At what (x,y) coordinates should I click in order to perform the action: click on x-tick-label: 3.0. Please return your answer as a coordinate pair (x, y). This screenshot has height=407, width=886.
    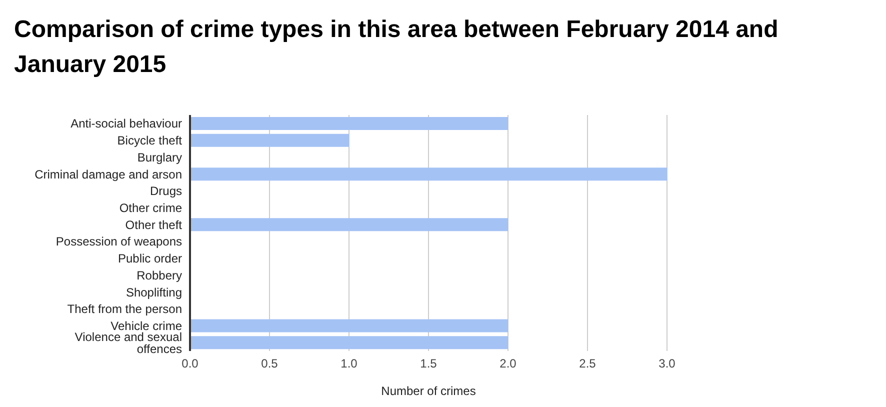
    Looking at the image, I should click on (667, 363).